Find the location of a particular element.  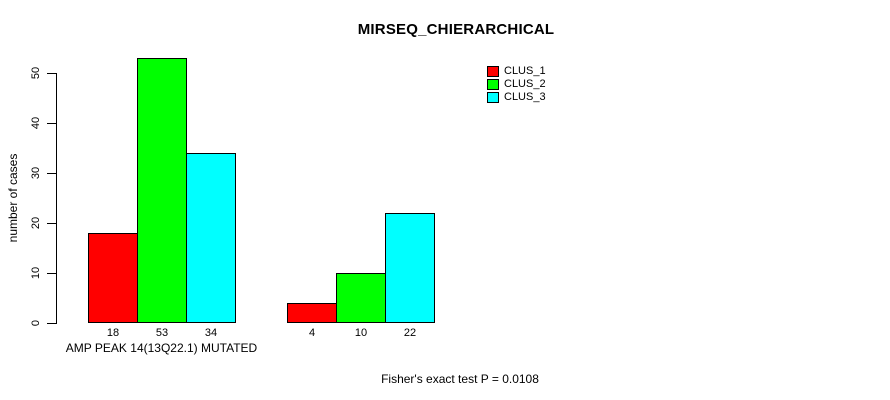

y-tick-label: 30 is located at coordinates (36, 173).